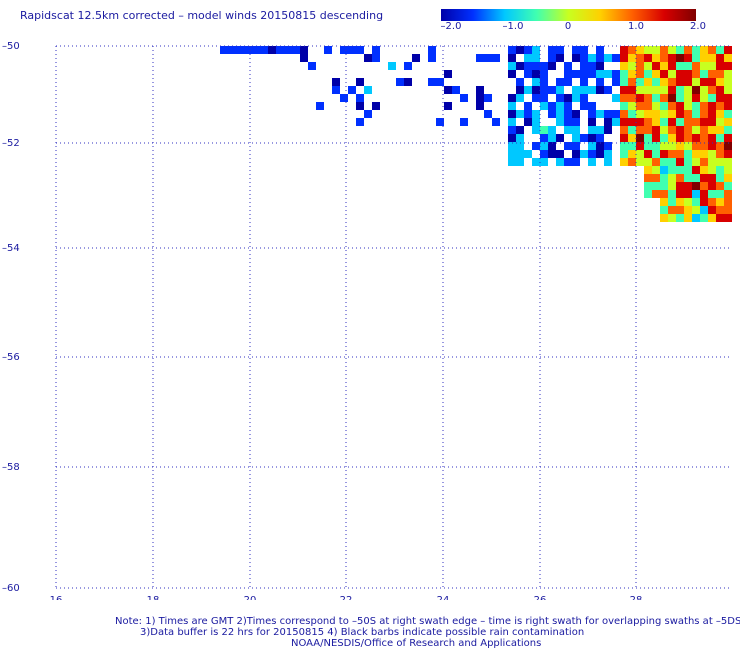  Describe the element at coordinates (11, 248) in the screenshot. I see `y-tick-label: –54` at that location.